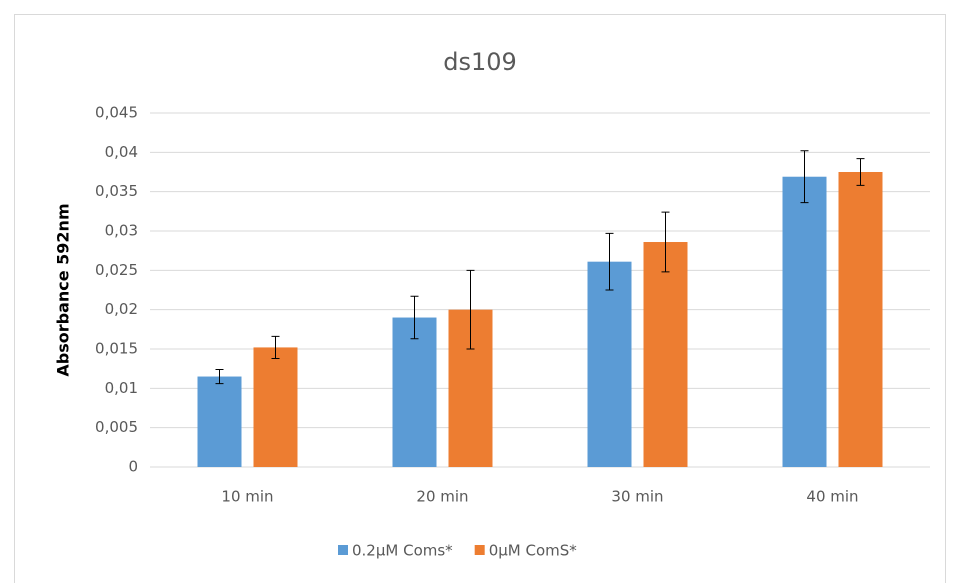  I want to click on y-tick-label: 0,025, so click(116, 270).